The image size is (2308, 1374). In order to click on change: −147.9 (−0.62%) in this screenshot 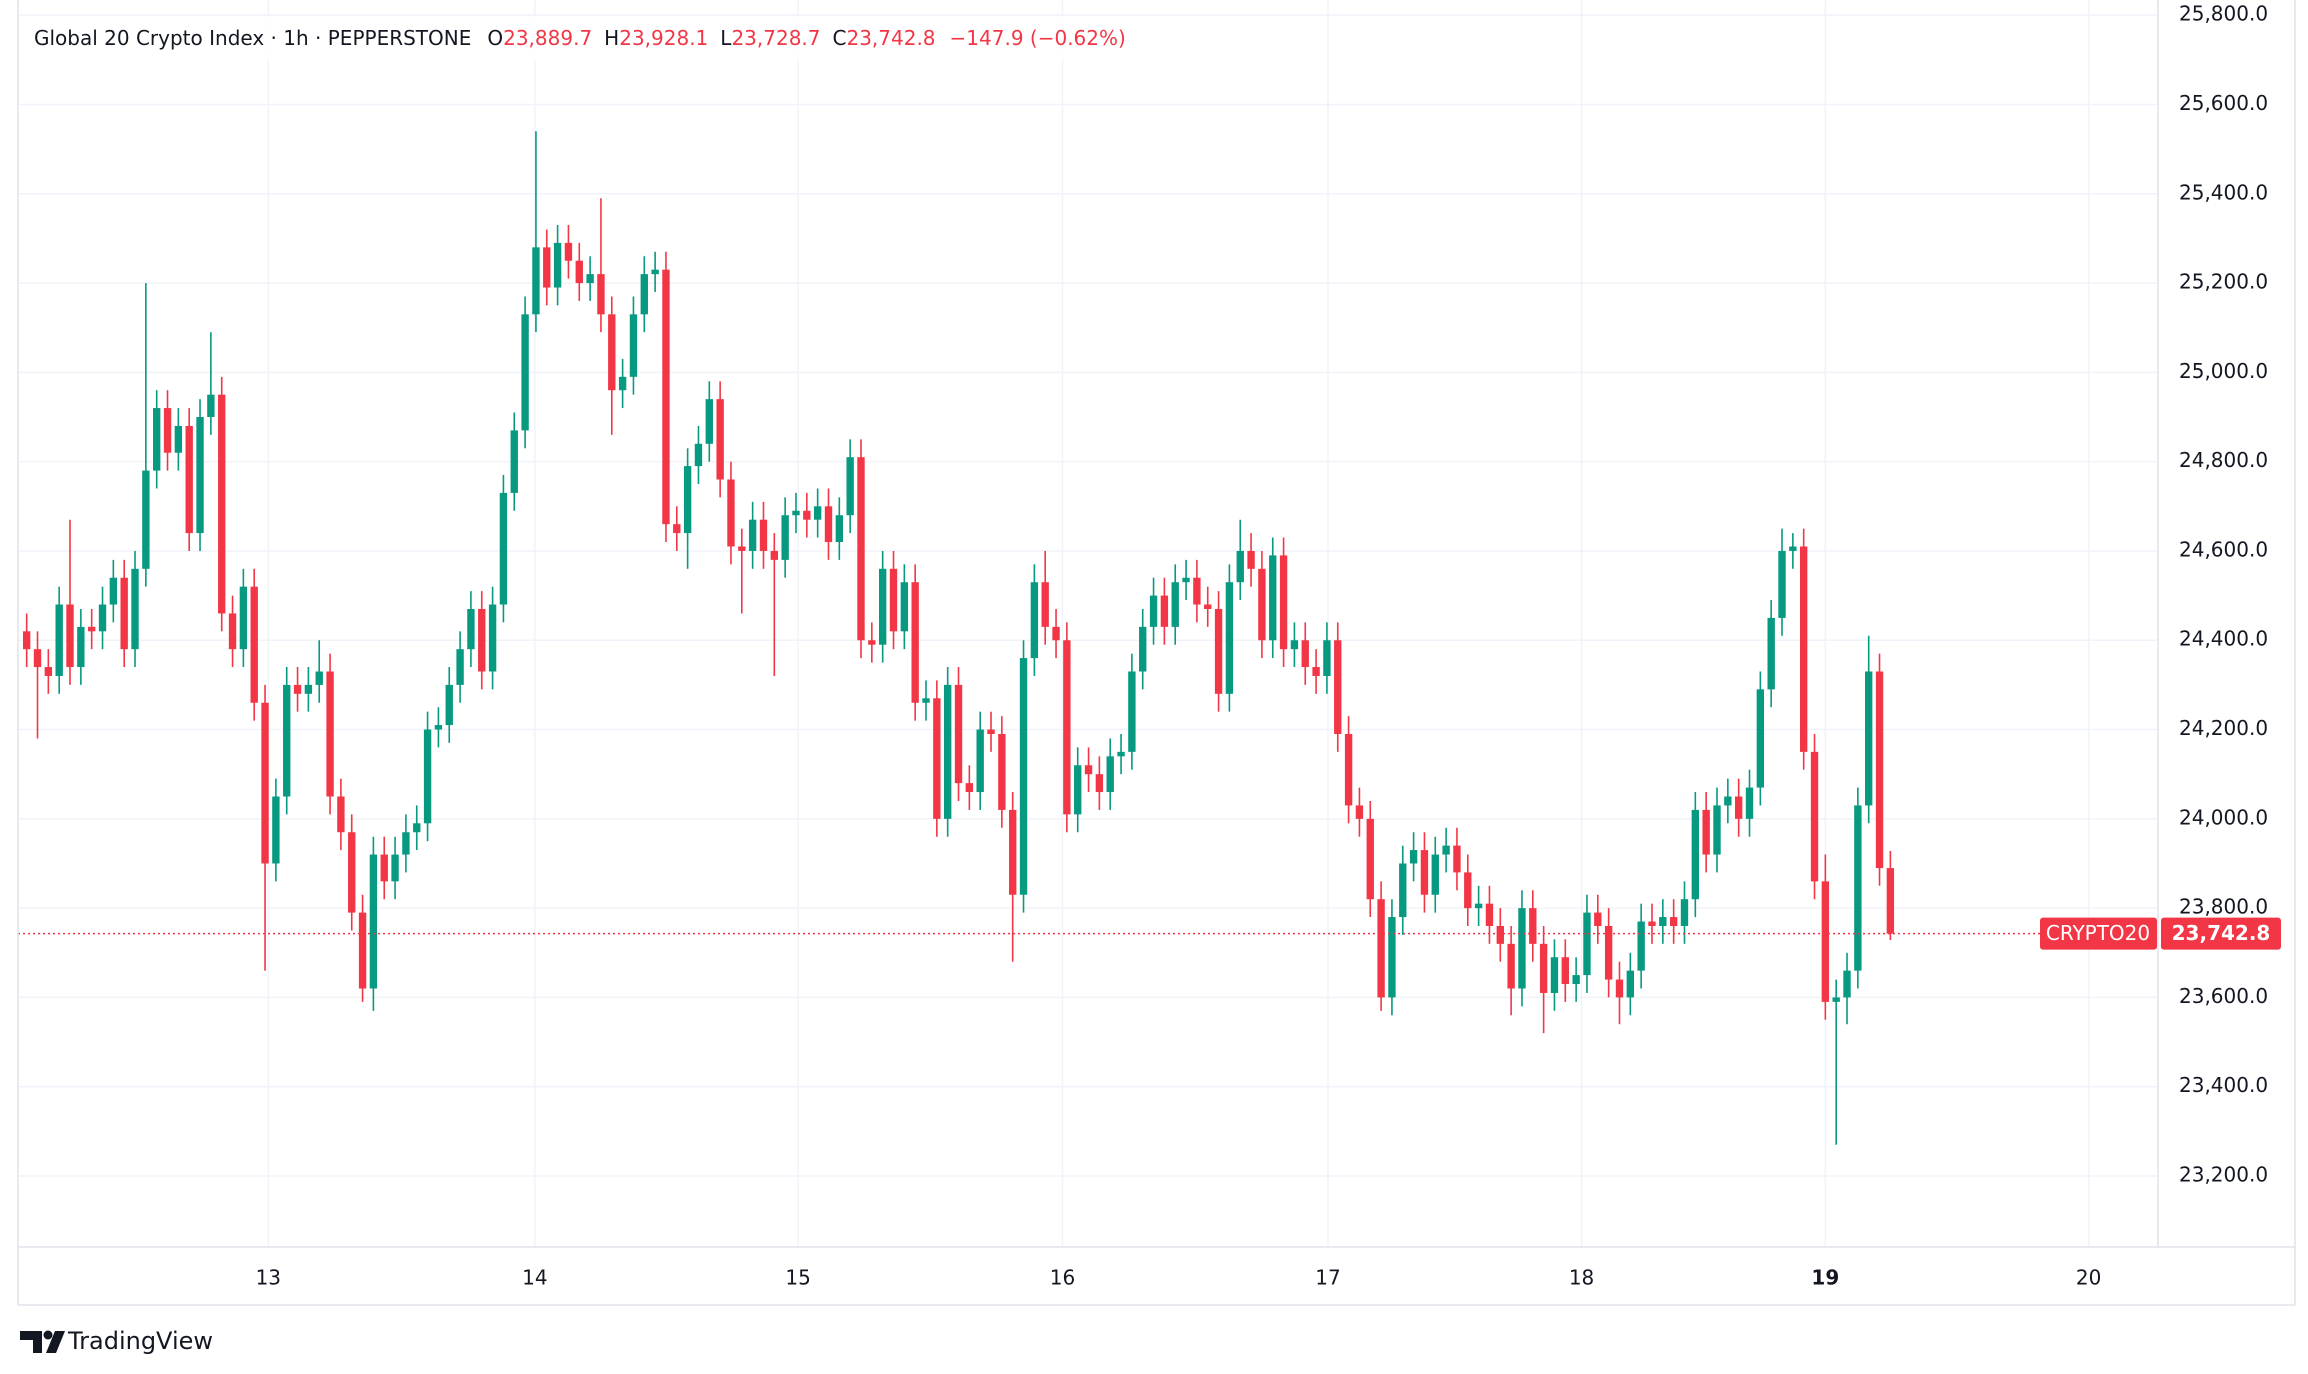, I will do `click(1038, 38)`.